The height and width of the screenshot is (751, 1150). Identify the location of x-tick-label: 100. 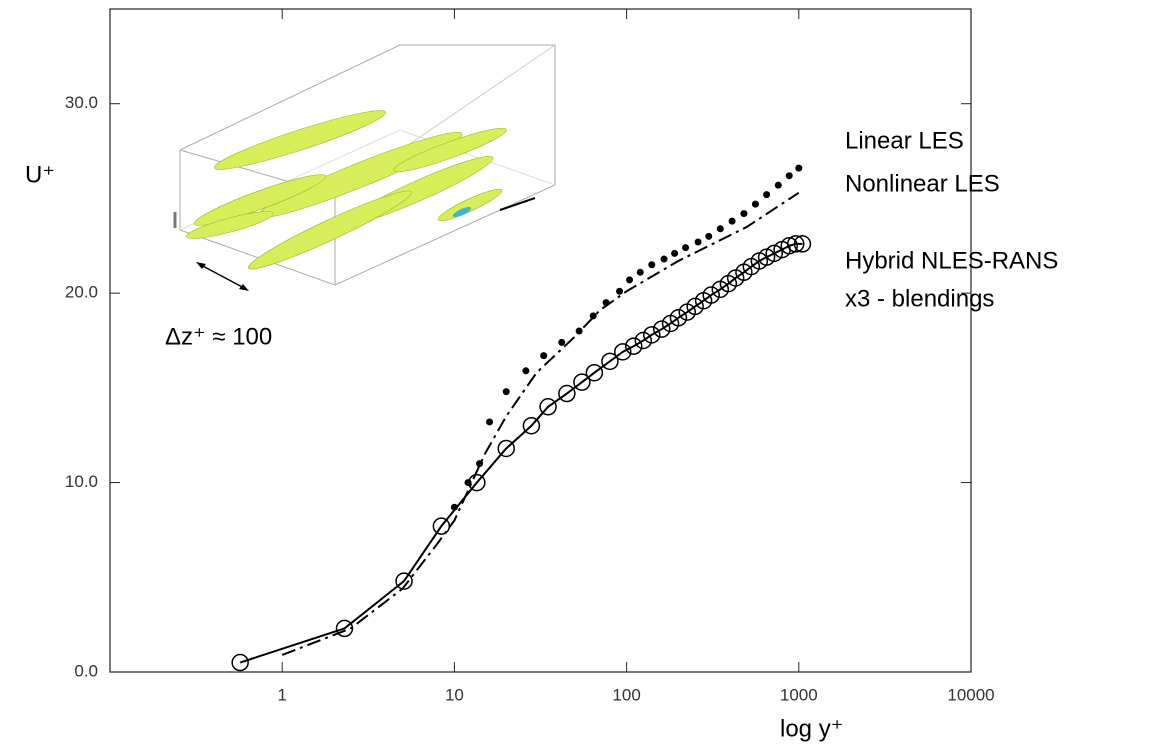
(626, 694).